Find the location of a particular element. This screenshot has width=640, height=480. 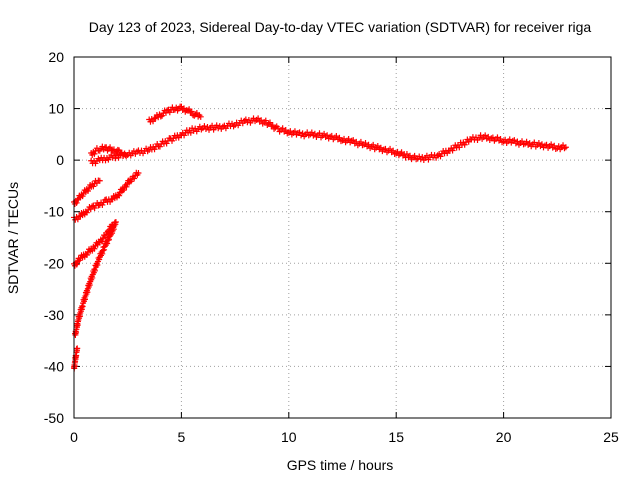

y-tick-label: 20 is located at coordinates (56, 57).